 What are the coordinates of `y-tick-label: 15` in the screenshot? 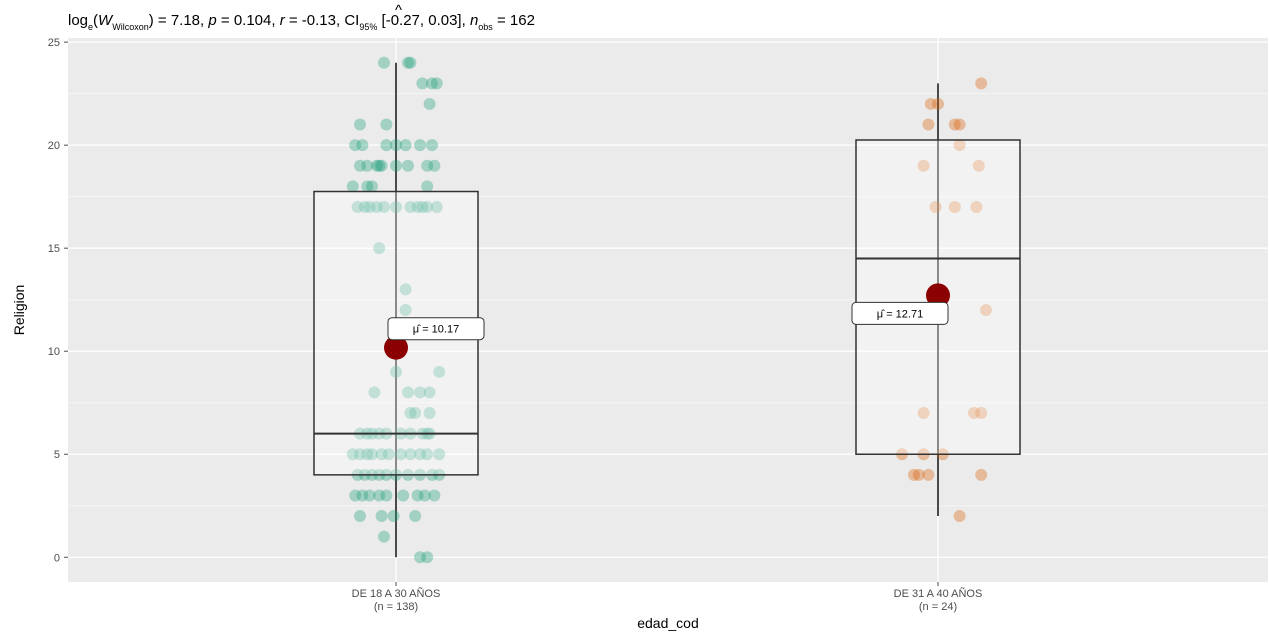 It's located at (54, 249).